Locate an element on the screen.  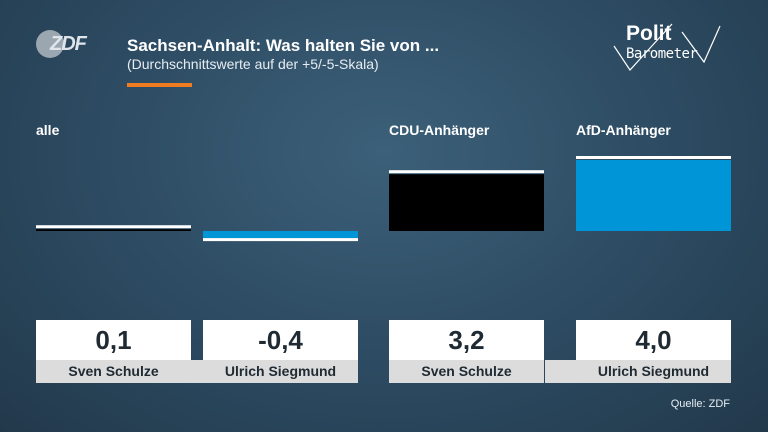
accent-line is located at coordinates (159, 85).